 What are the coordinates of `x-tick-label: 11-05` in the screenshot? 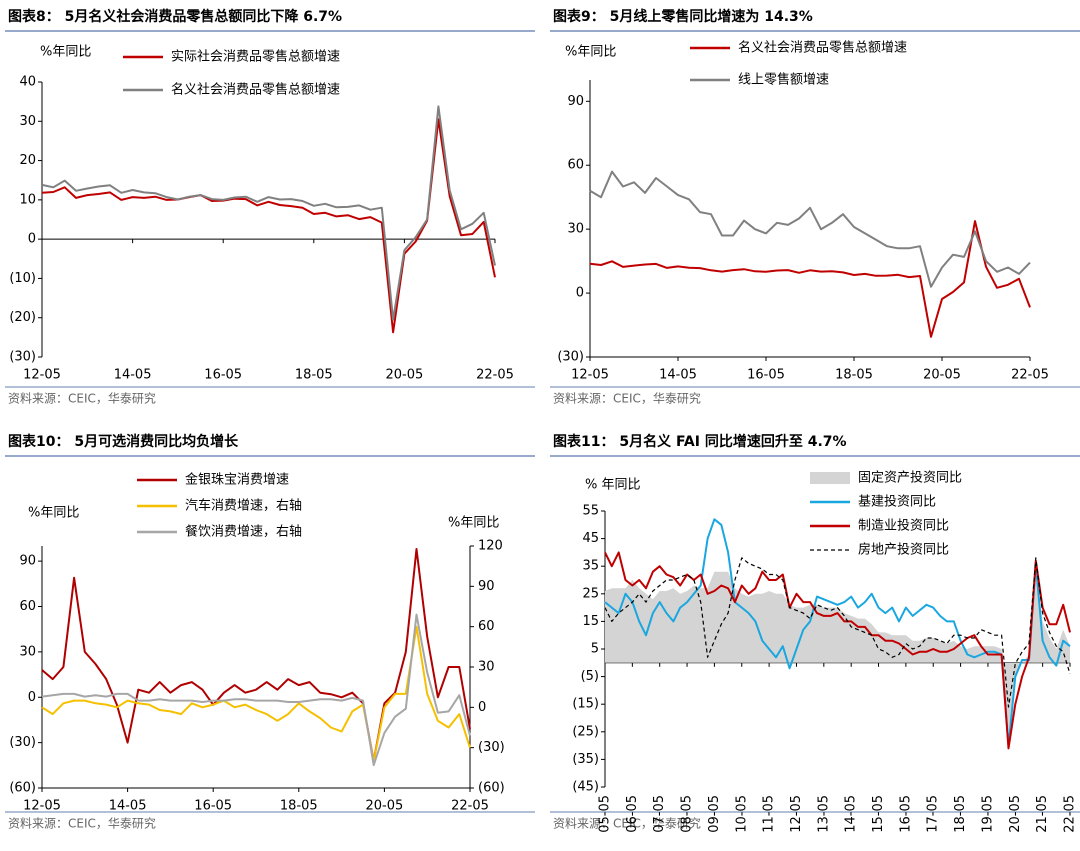 It's located at (769, 814).